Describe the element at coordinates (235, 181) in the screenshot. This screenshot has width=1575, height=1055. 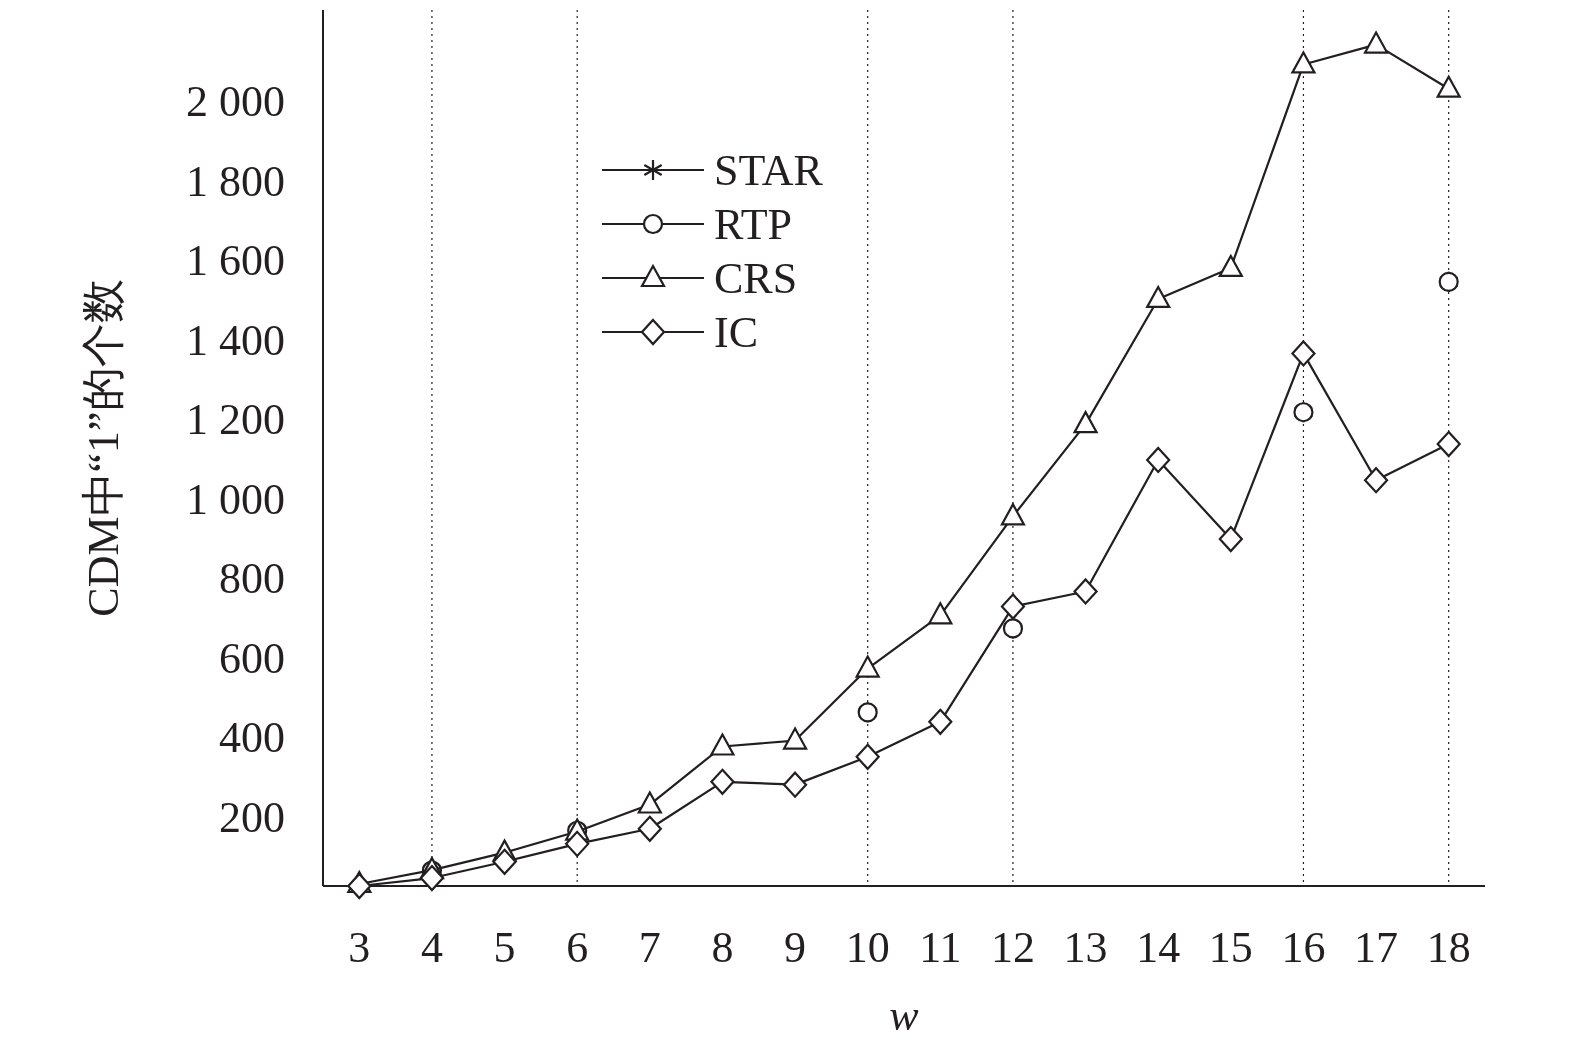
I see `y-tick-label: 1 800` at that location.